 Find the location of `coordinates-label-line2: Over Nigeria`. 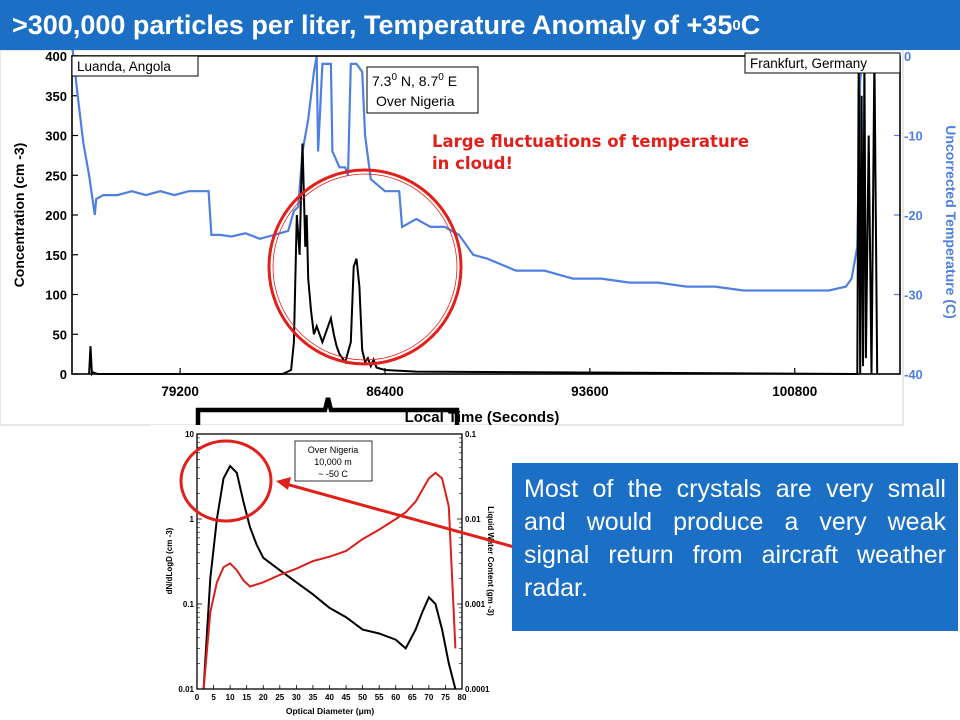

coordinates-label-line2: Over Nigeria is located at coordinates (415, 101).